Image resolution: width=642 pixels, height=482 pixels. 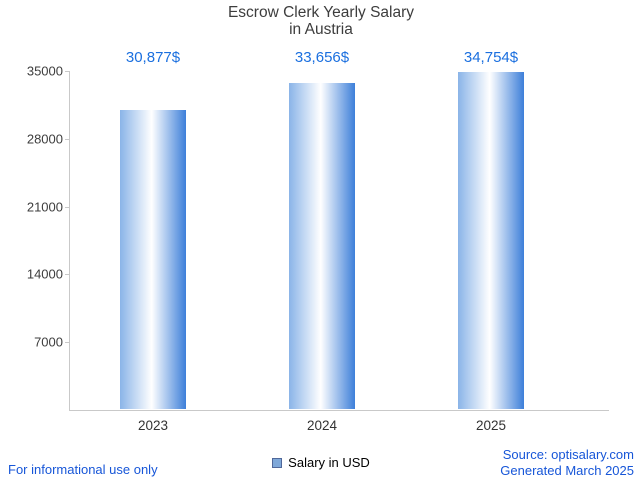 I want to click on chart-title: Escrow Clerk Yearly Salary in Austria, so click(x=321, y=21).